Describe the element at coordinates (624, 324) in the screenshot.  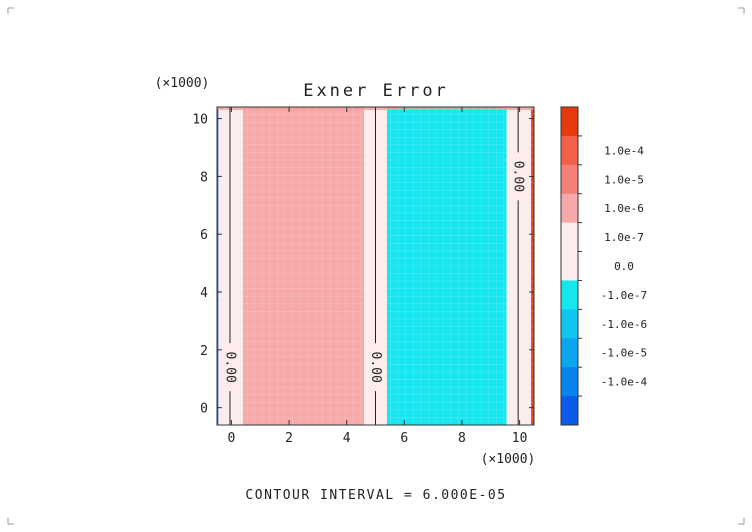
I see `colorbar-label: -1.0e-6` at that location.